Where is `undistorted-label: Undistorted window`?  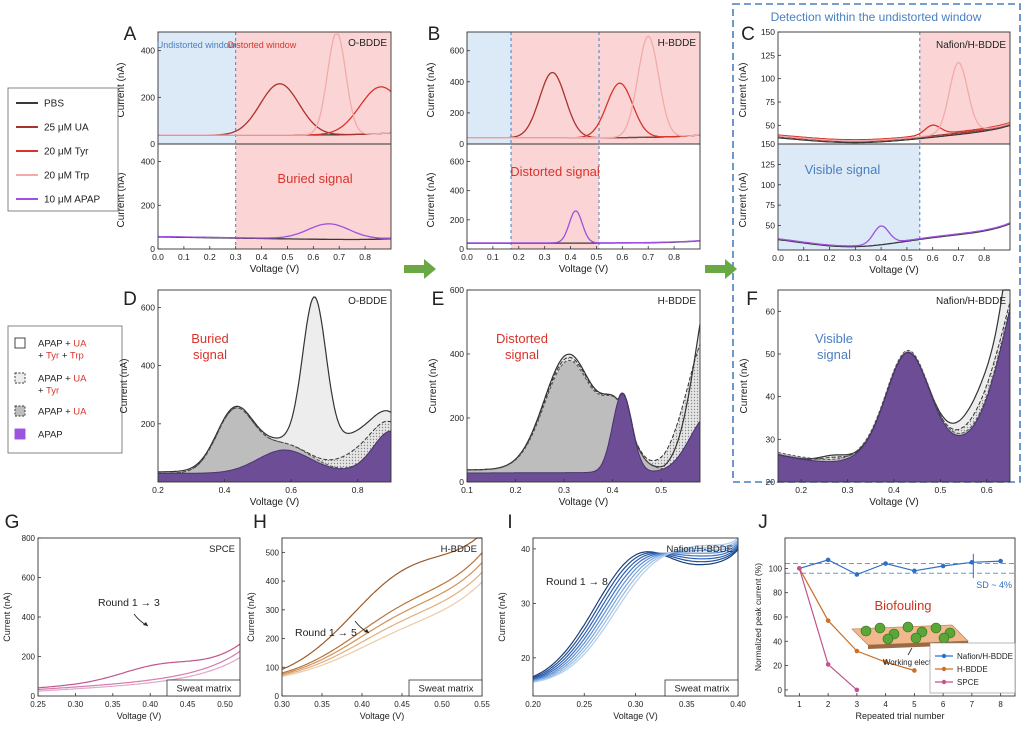 undistorted-label: Undistorted window is located at coordinates (196, 45).